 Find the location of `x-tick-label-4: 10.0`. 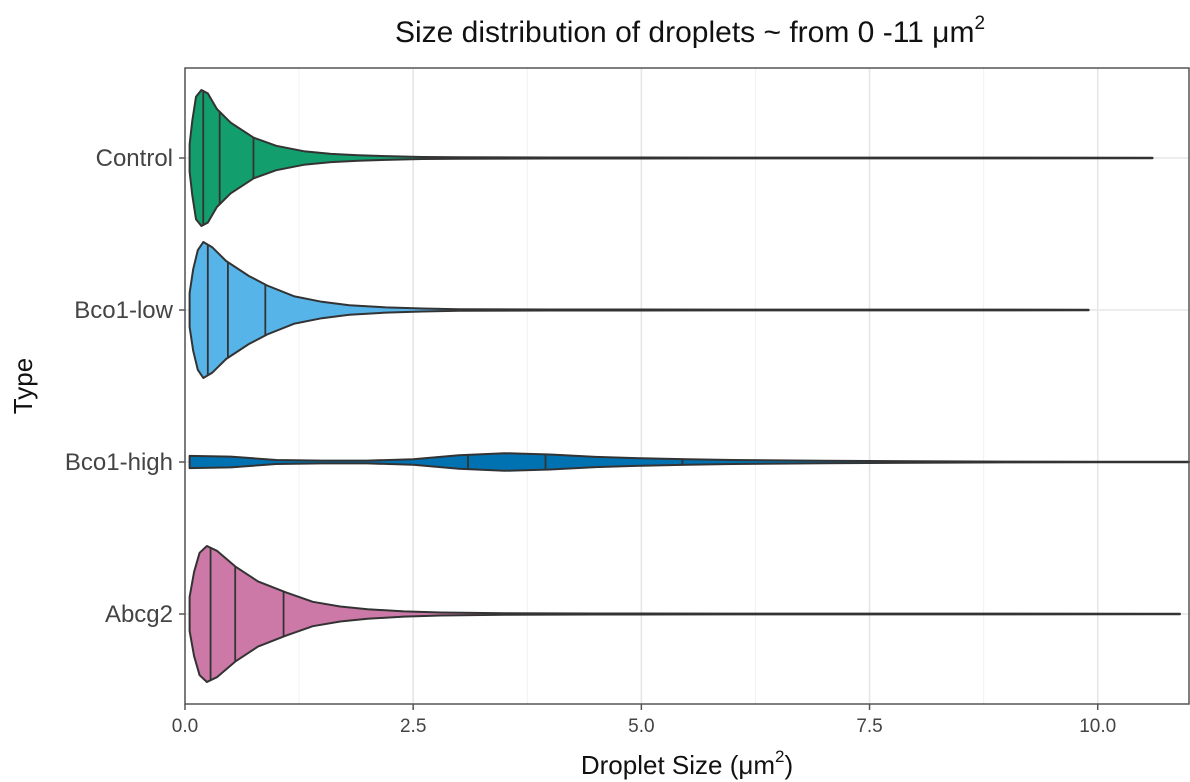

x-tick-label-4: 10.0 is located at coordinates (1097, 726).